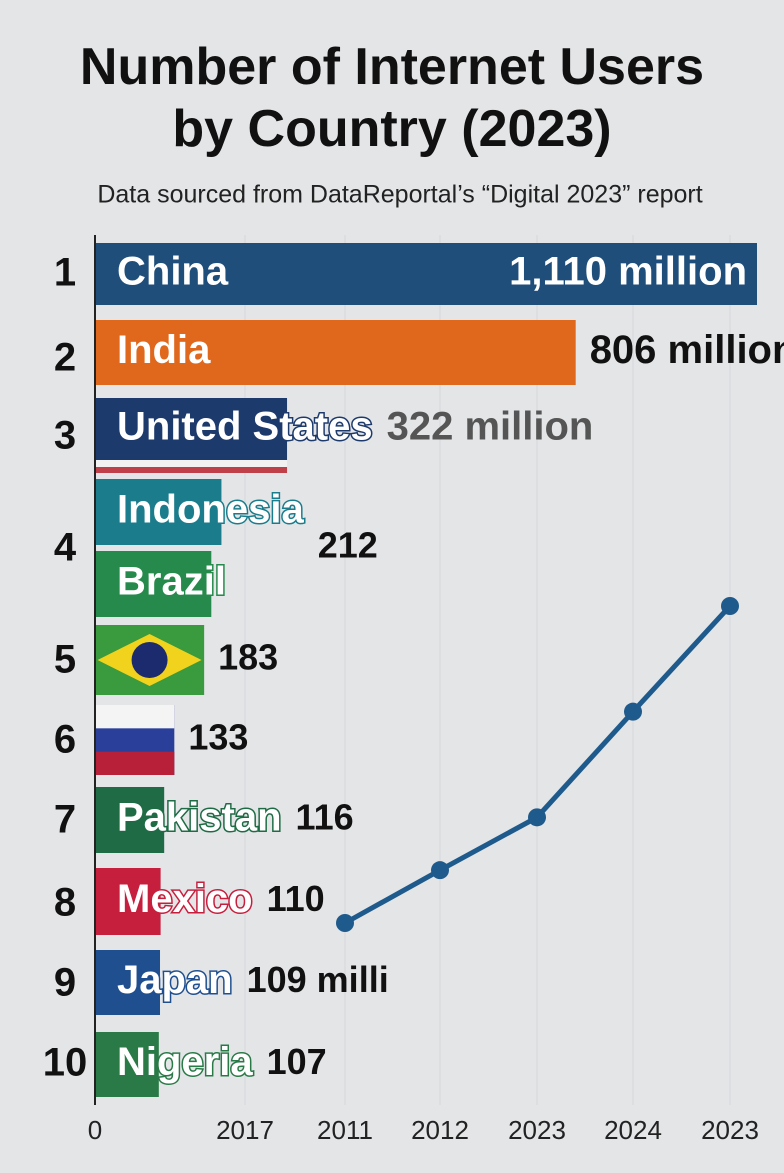  What do you see at coordinates (185, 1062) in the screenshot?
I see `bar-label: Nigeria` at bounding box center [185, 1062].